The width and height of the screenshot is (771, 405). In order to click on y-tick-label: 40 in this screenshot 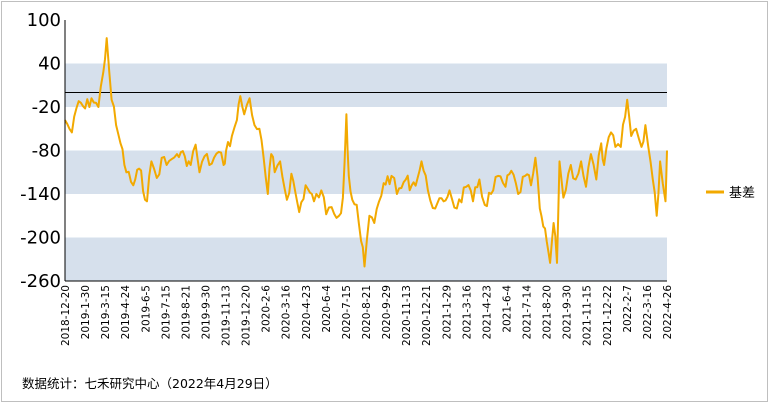, I will do `click(49, 64)`.